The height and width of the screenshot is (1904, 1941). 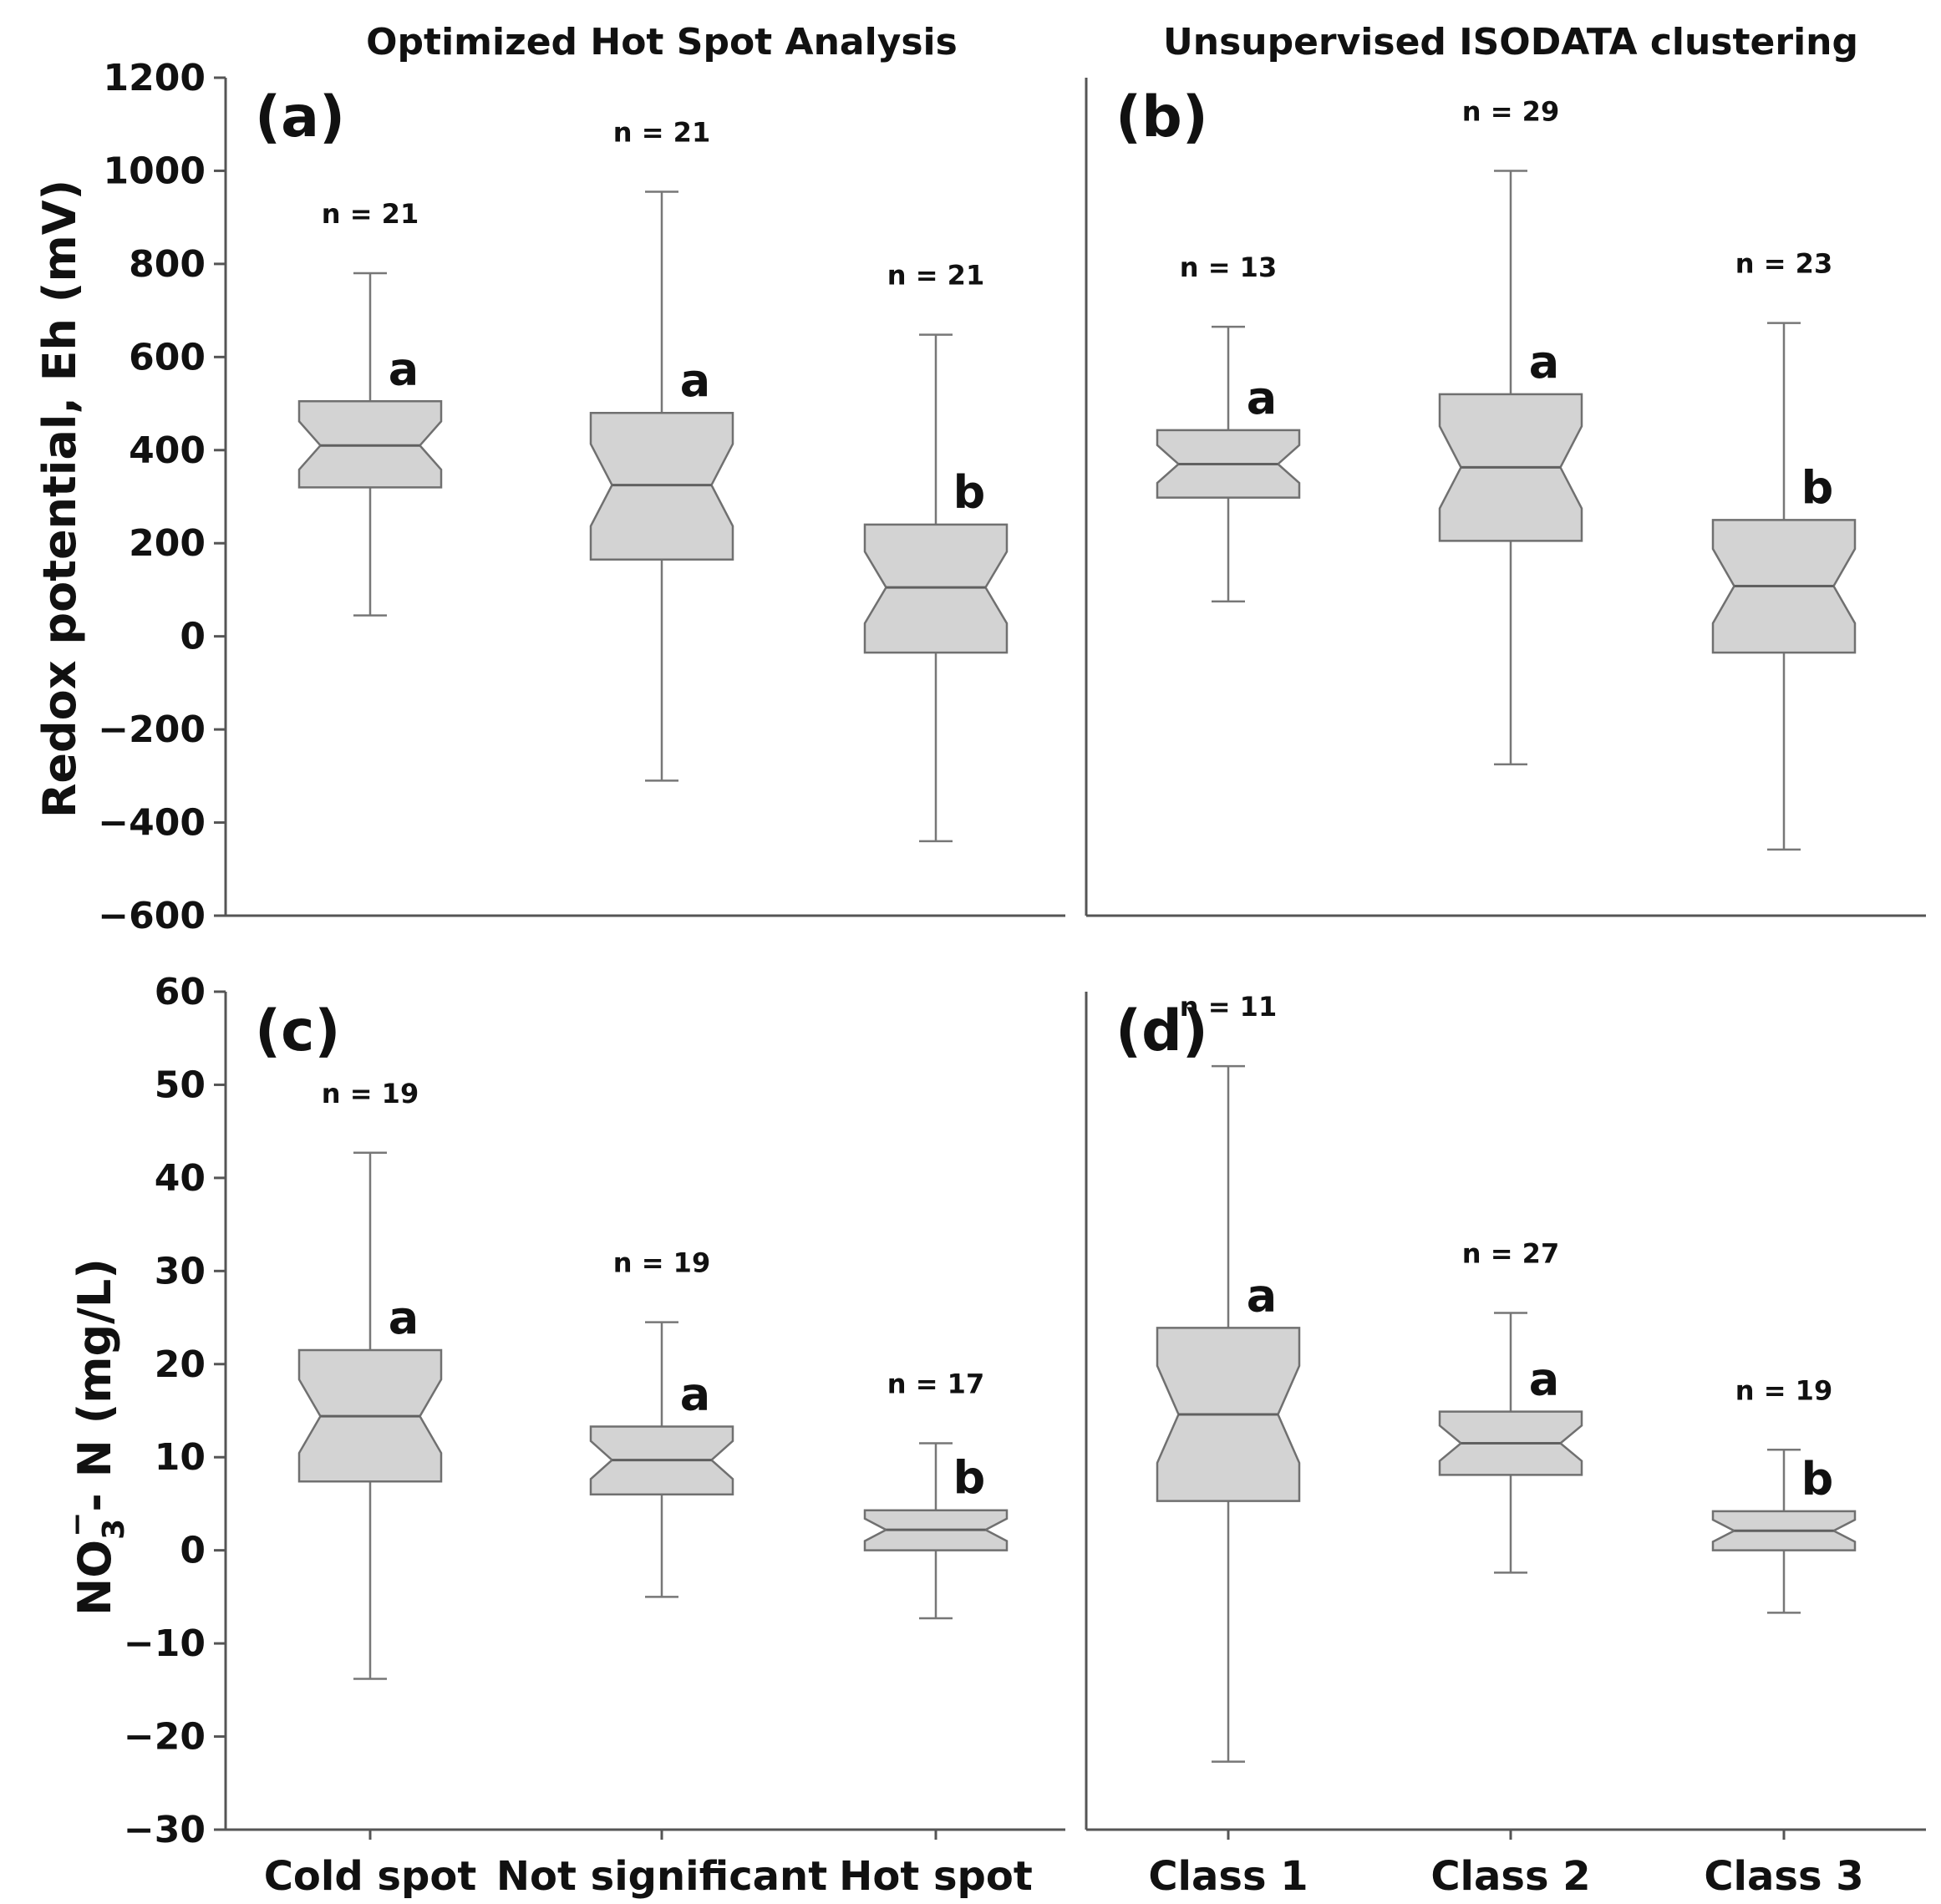 What do you see at coordinates (155, 171) in the screenshot?
I see `y-tick-label: 1000` at bounding box center [155, 171].